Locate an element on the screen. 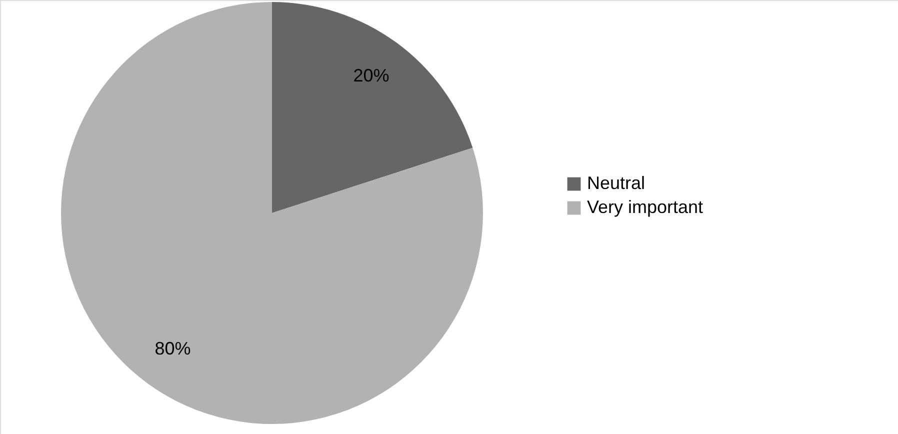 The height and width of the screenshot is (434, 898). legend-label: Neutral is located at coordinates (616, 183).